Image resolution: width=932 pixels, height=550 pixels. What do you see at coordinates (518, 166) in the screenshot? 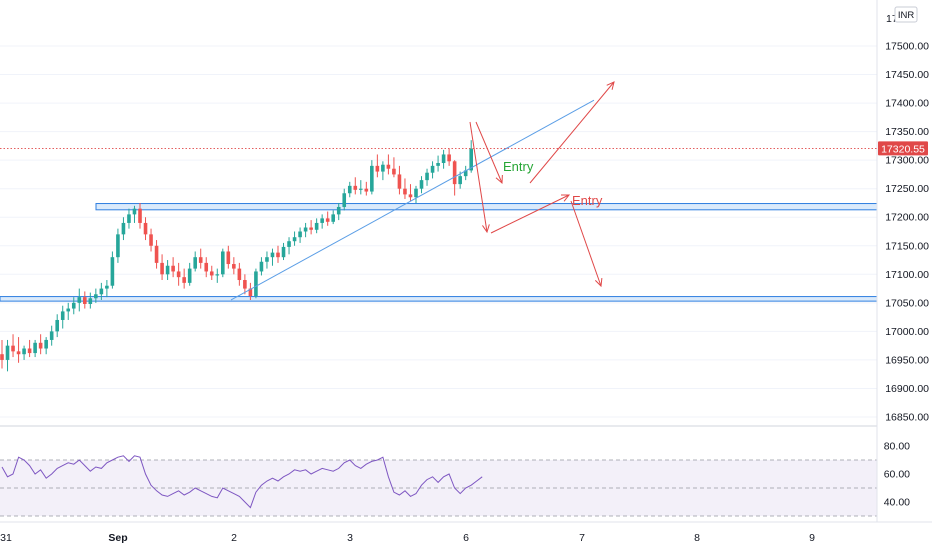
I see `entry-label-green: Entry` at bounding box center [518, 166].